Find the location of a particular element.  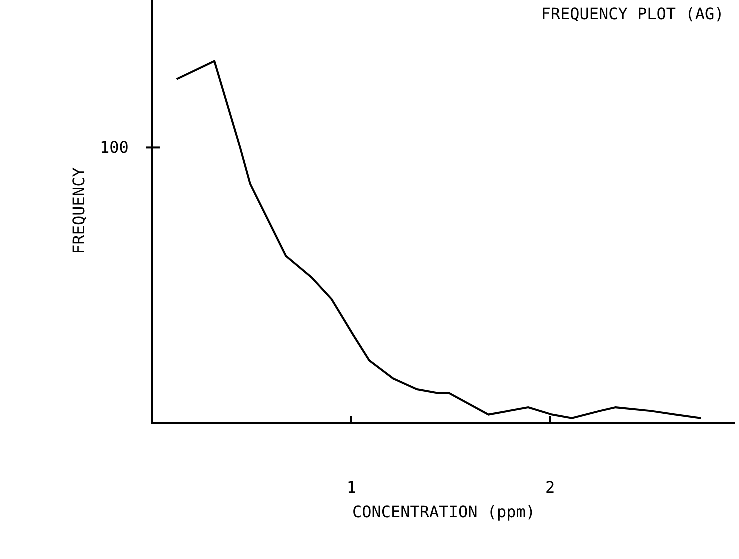

y-axis-title: FREQUENCY is located at coordinates (78, 210).